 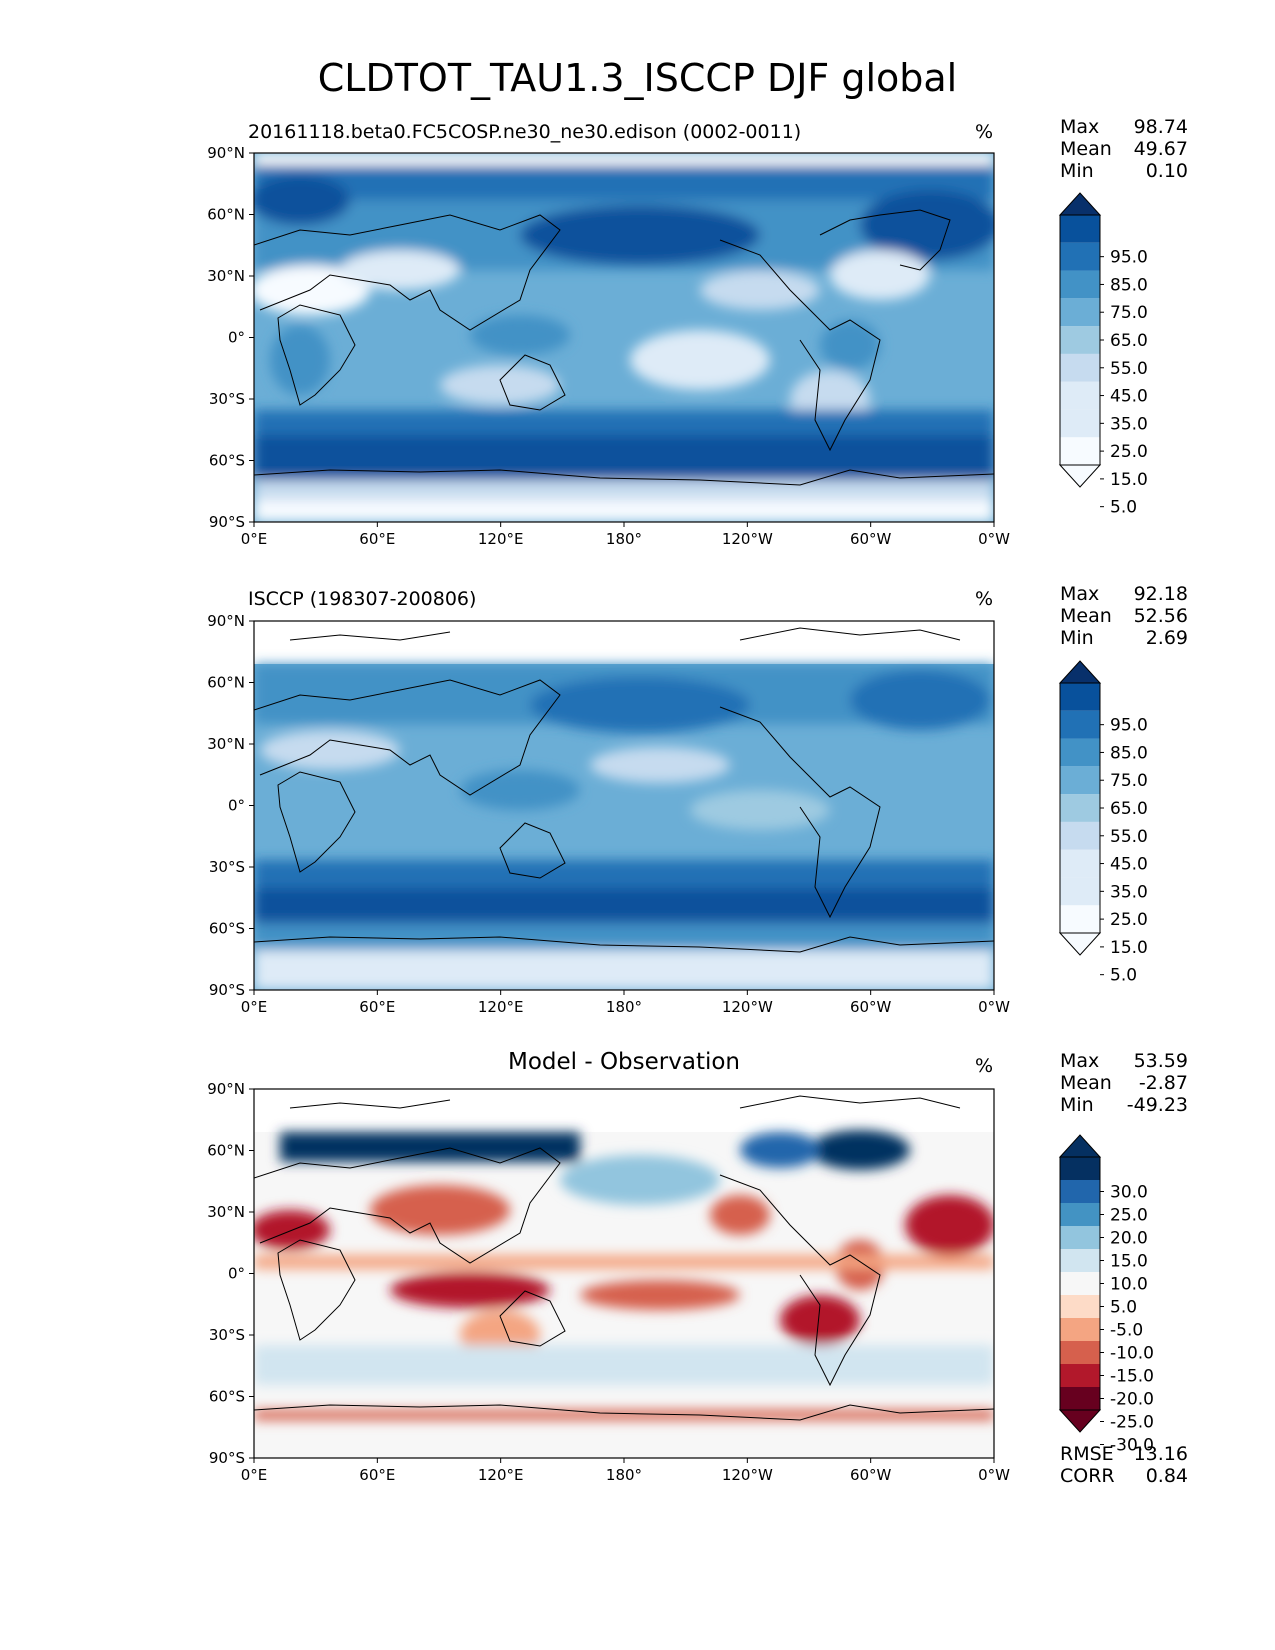 I want to click on lon-tick-label: 120°W, so click(x=747, y=1475).